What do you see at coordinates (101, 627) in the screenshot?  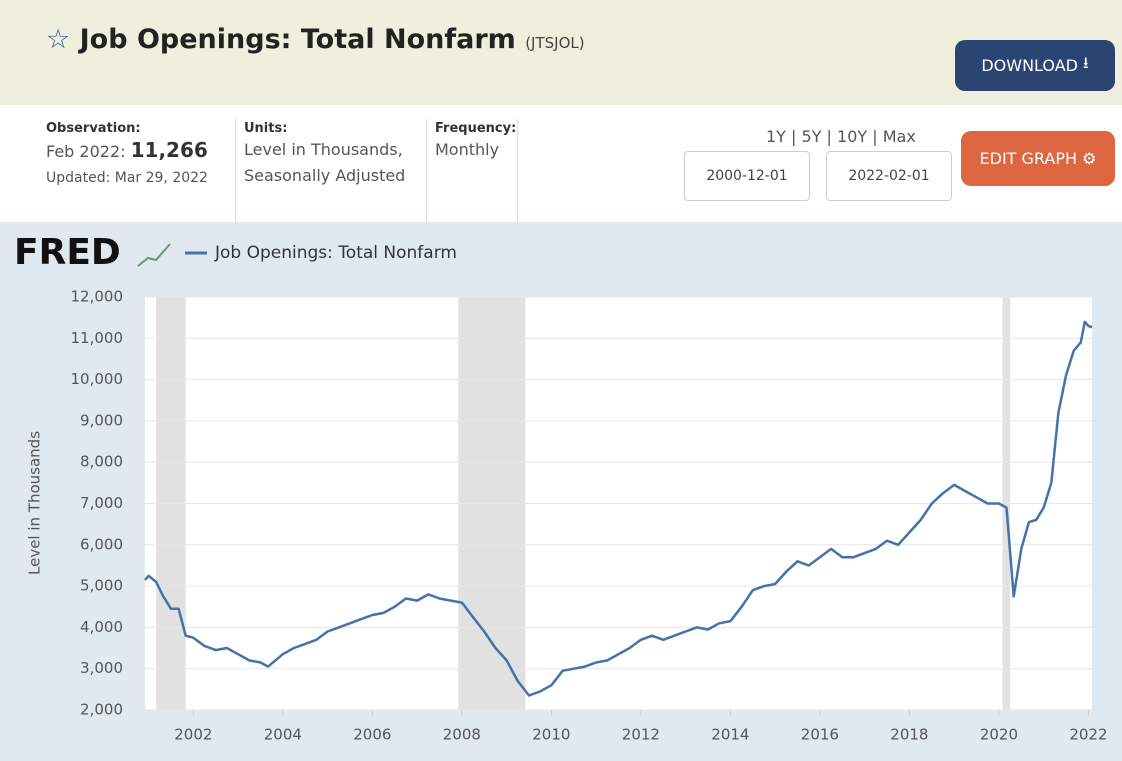 I see `y-tick-label: 4,000` at bounding box center [101, 627].